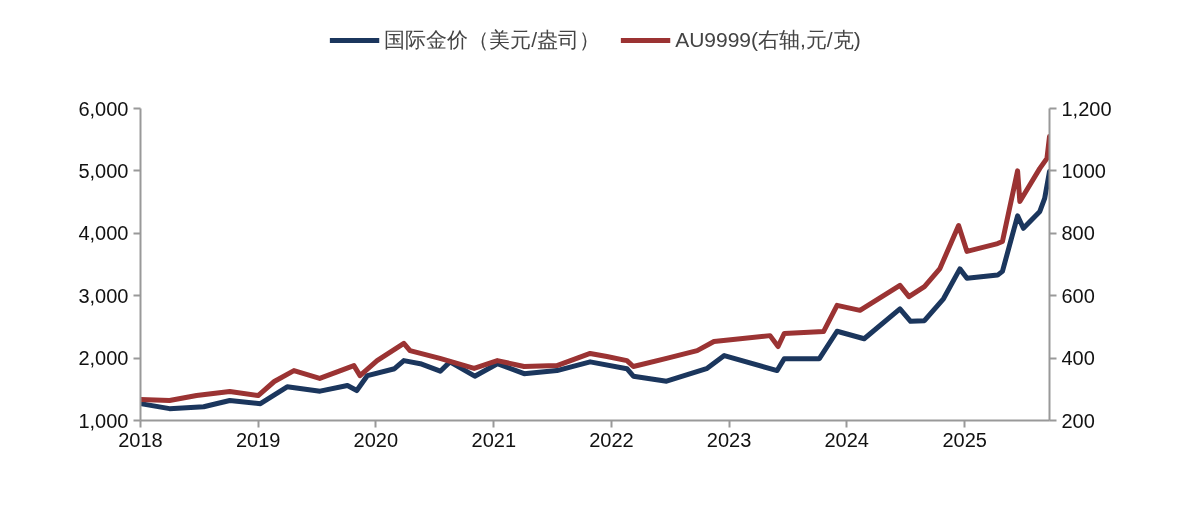 The height and width of the screenshot is (510, 1184). I want to click on x-tick-label: 2024, so click(846, 439).